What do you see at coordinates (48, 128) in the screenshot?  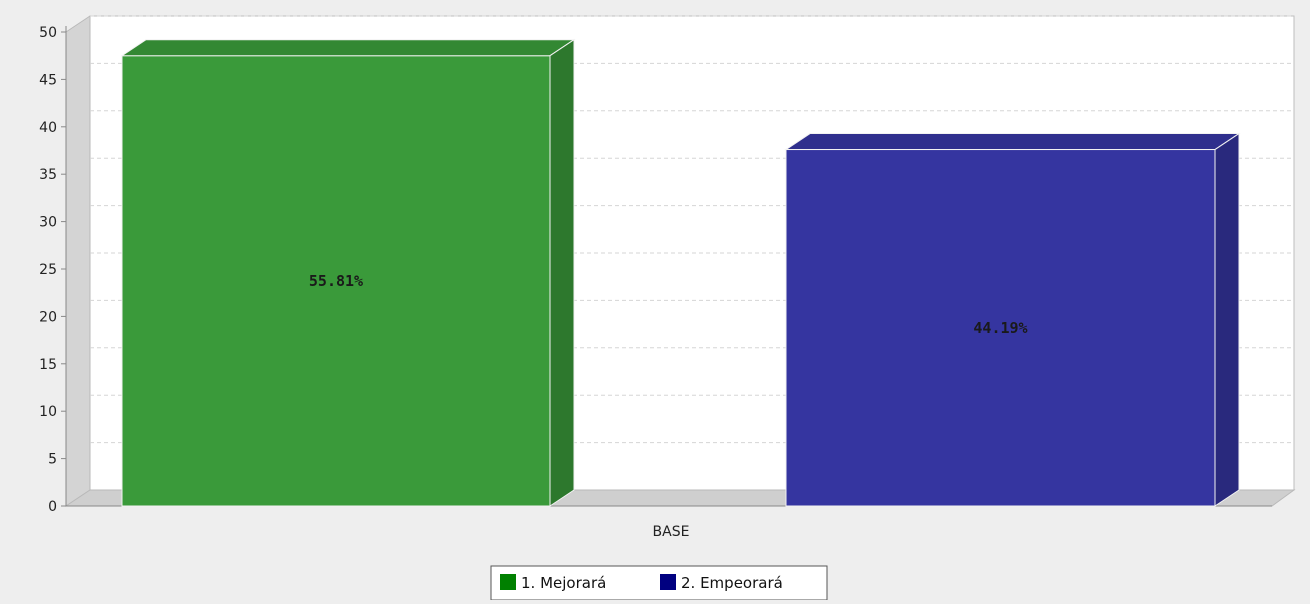 I see `y-tick-label: 40` at bounding box center [48, 128].